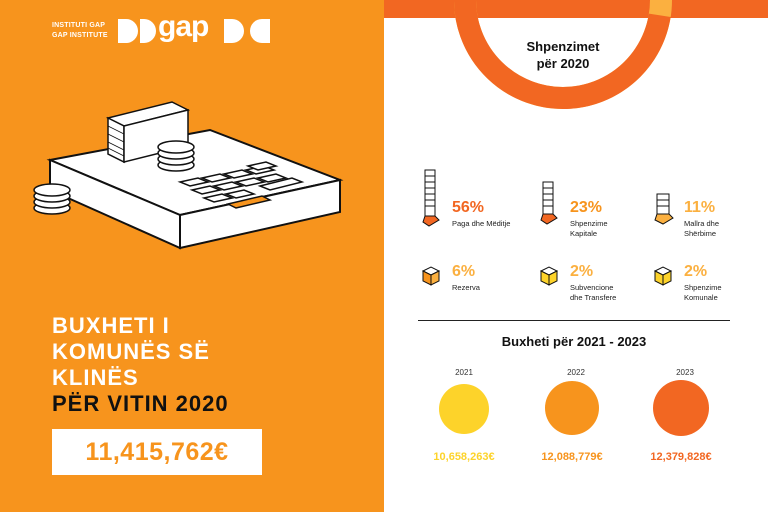  What do you see at coordinates (464, 409) in the screenshot?
I see `budget-circle-2021` at bounding box center [464, 409].